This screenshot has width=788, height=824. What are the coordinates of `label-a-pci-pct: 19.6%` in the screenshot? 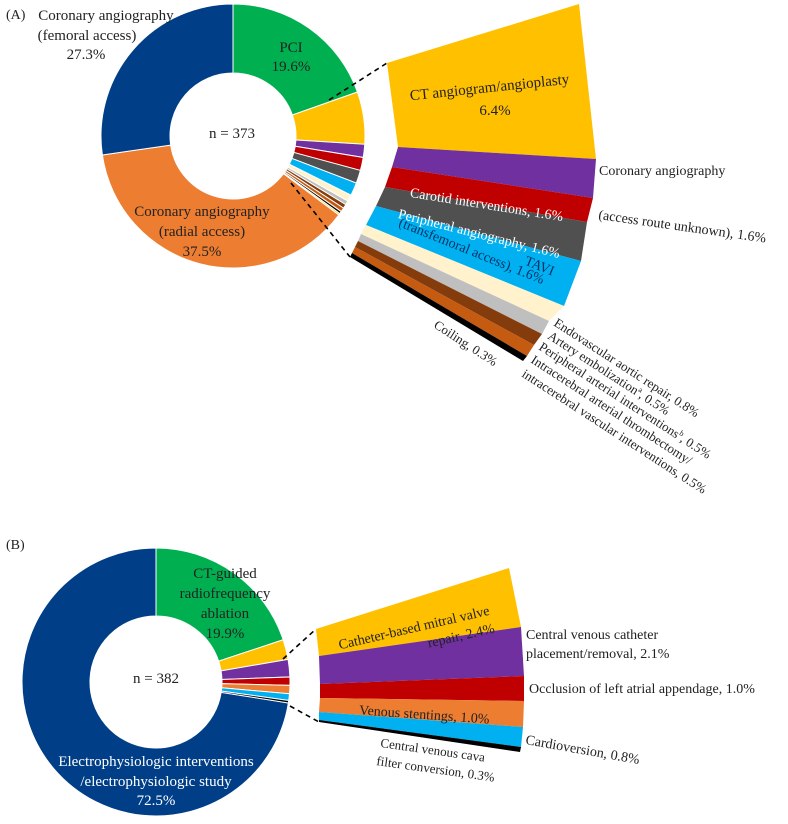 It's located at (291, 67).